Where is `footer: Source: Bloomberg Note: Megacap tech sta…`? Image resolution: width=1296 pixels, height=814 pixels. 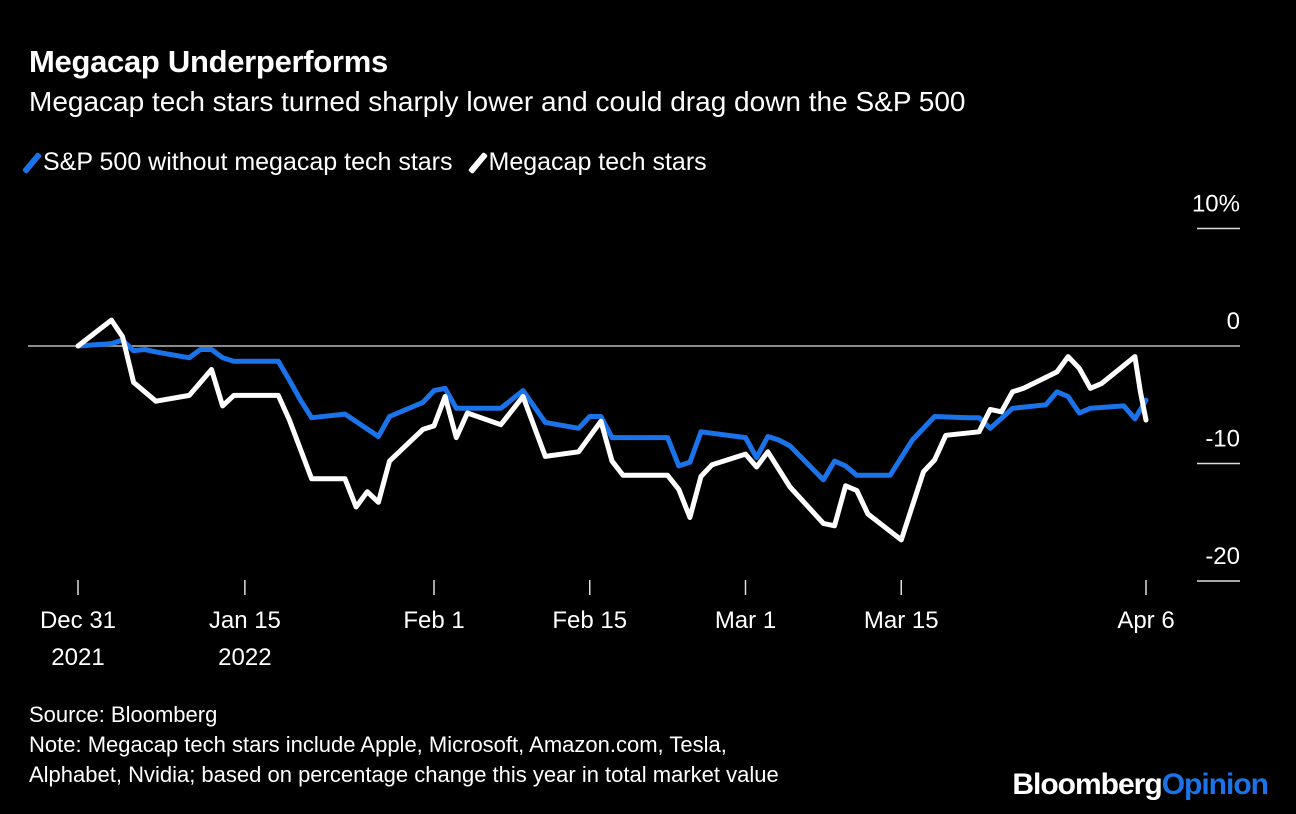
footer: Source: Bloomberg Note: Megacap tech sta… is located at coordinates (404, 745).